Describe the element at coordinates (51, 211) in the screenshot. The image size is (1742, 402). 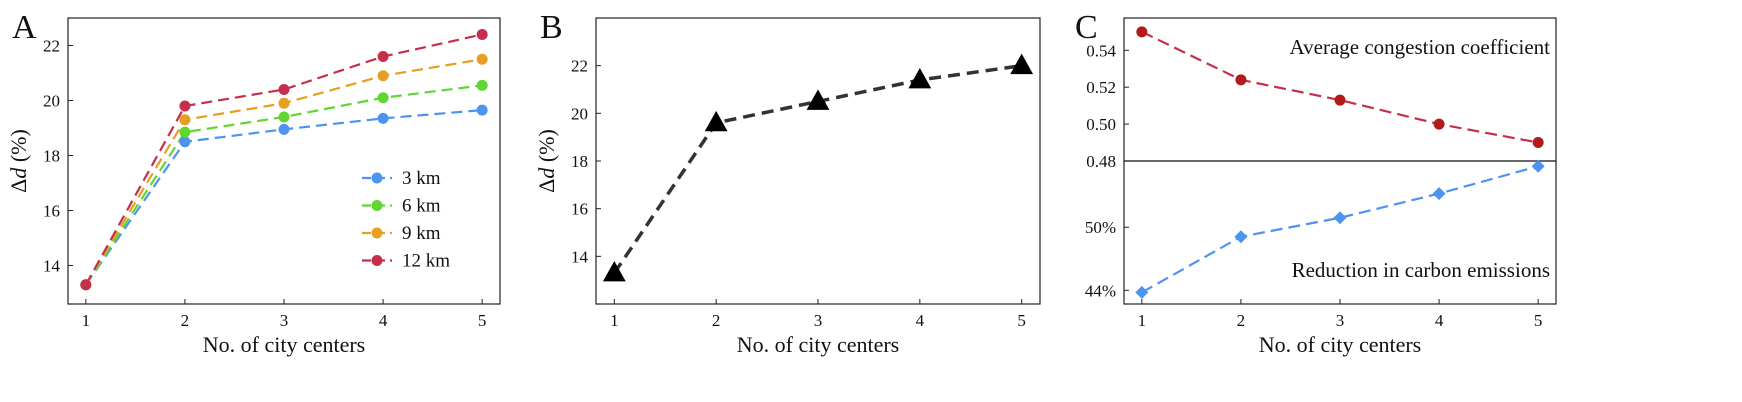
I see `a-ytick-label: 16` at that location.